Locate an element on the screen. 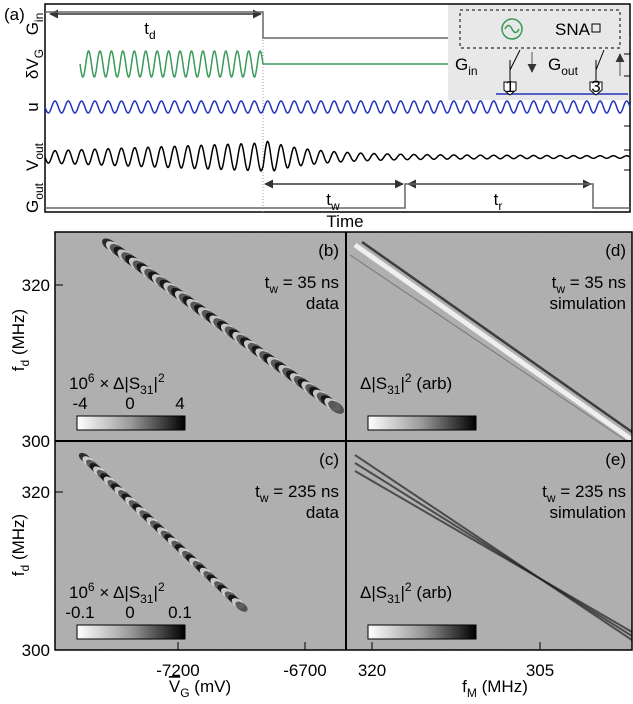  port-label: 3 is located at coordinates (595, 86).